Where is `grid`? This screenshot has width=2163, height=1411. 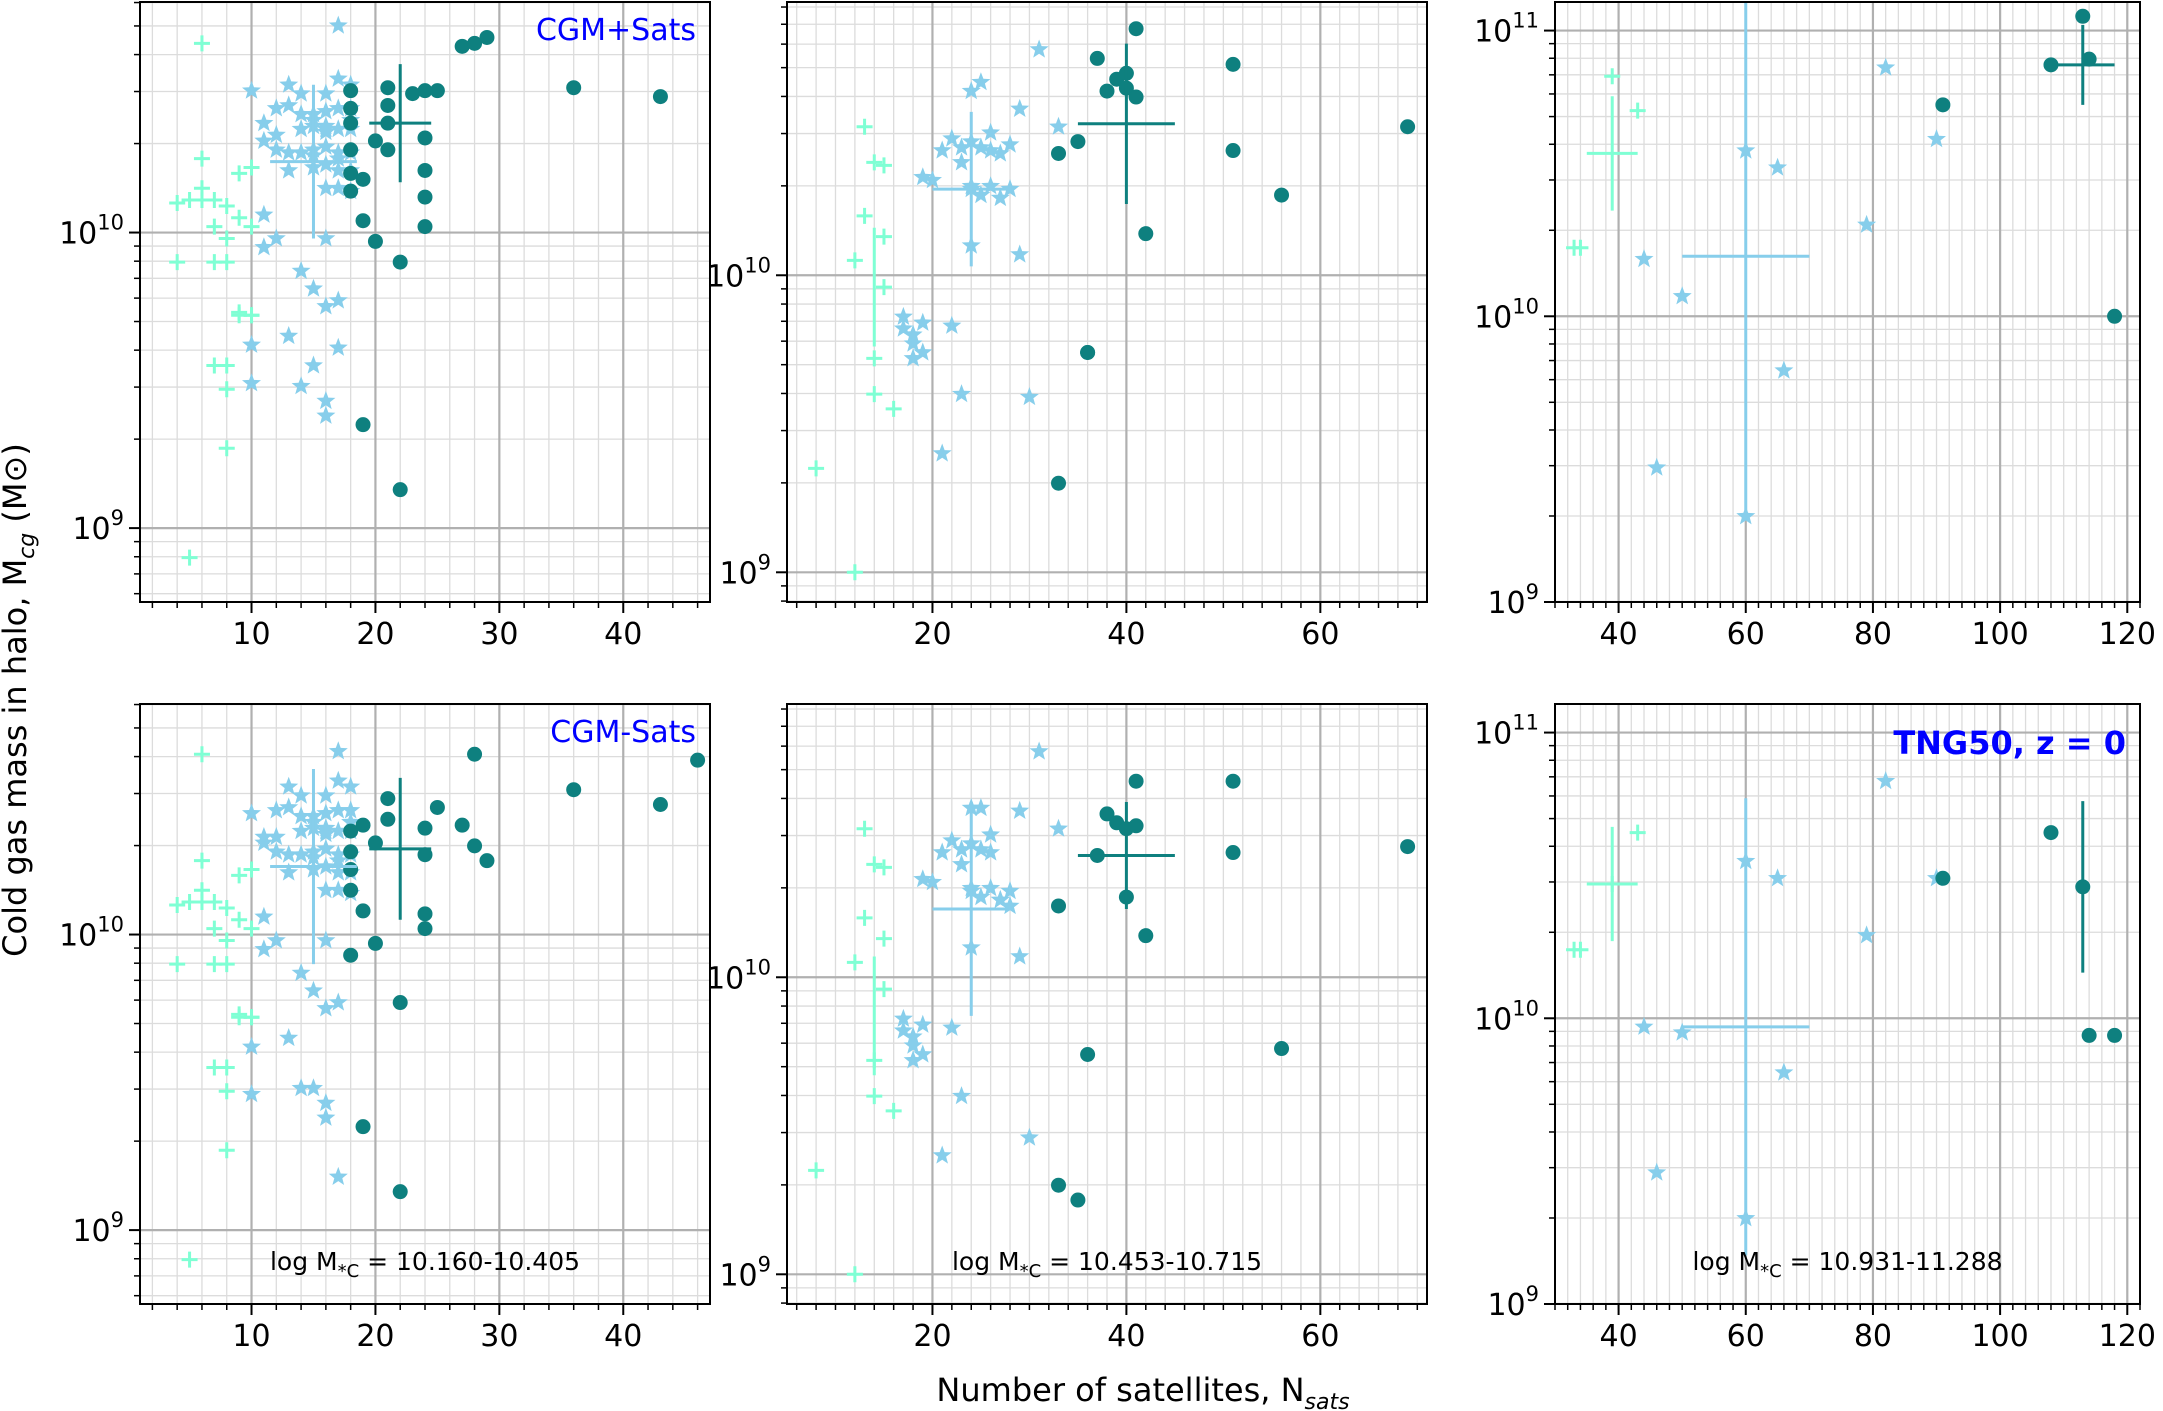 grid is located at coordinates (1107, 302).